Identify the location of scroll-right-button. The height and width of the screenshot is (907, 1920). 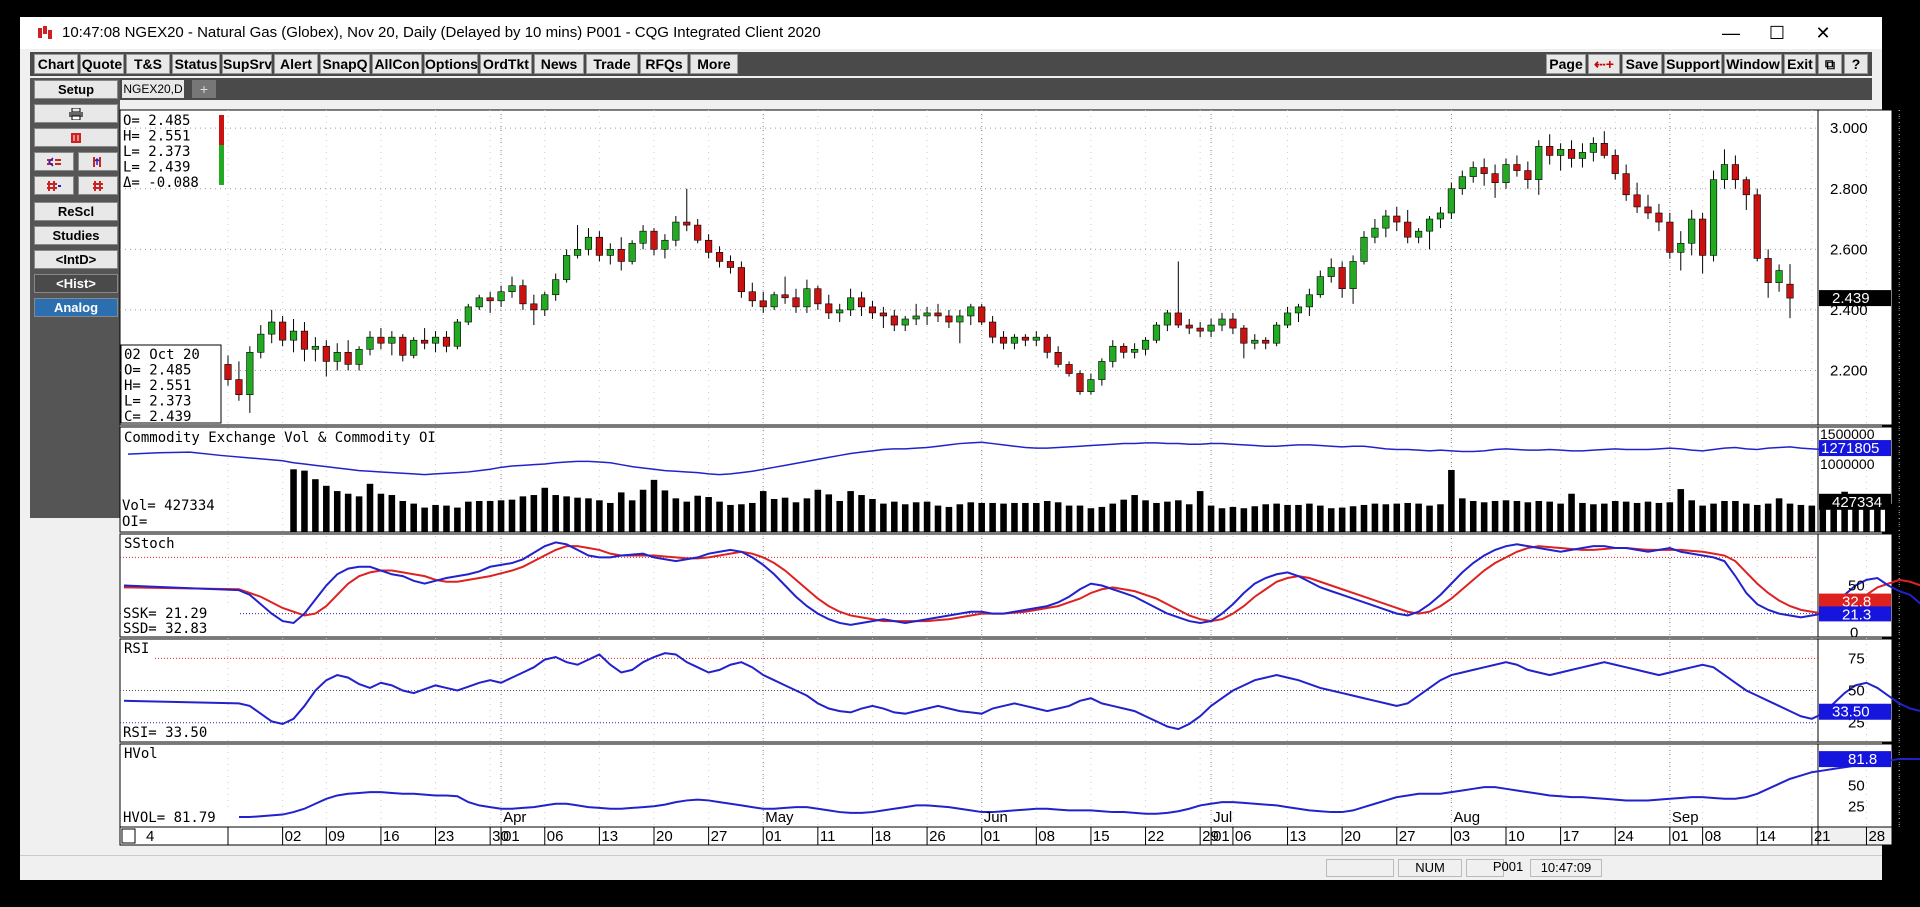
(98, 185).